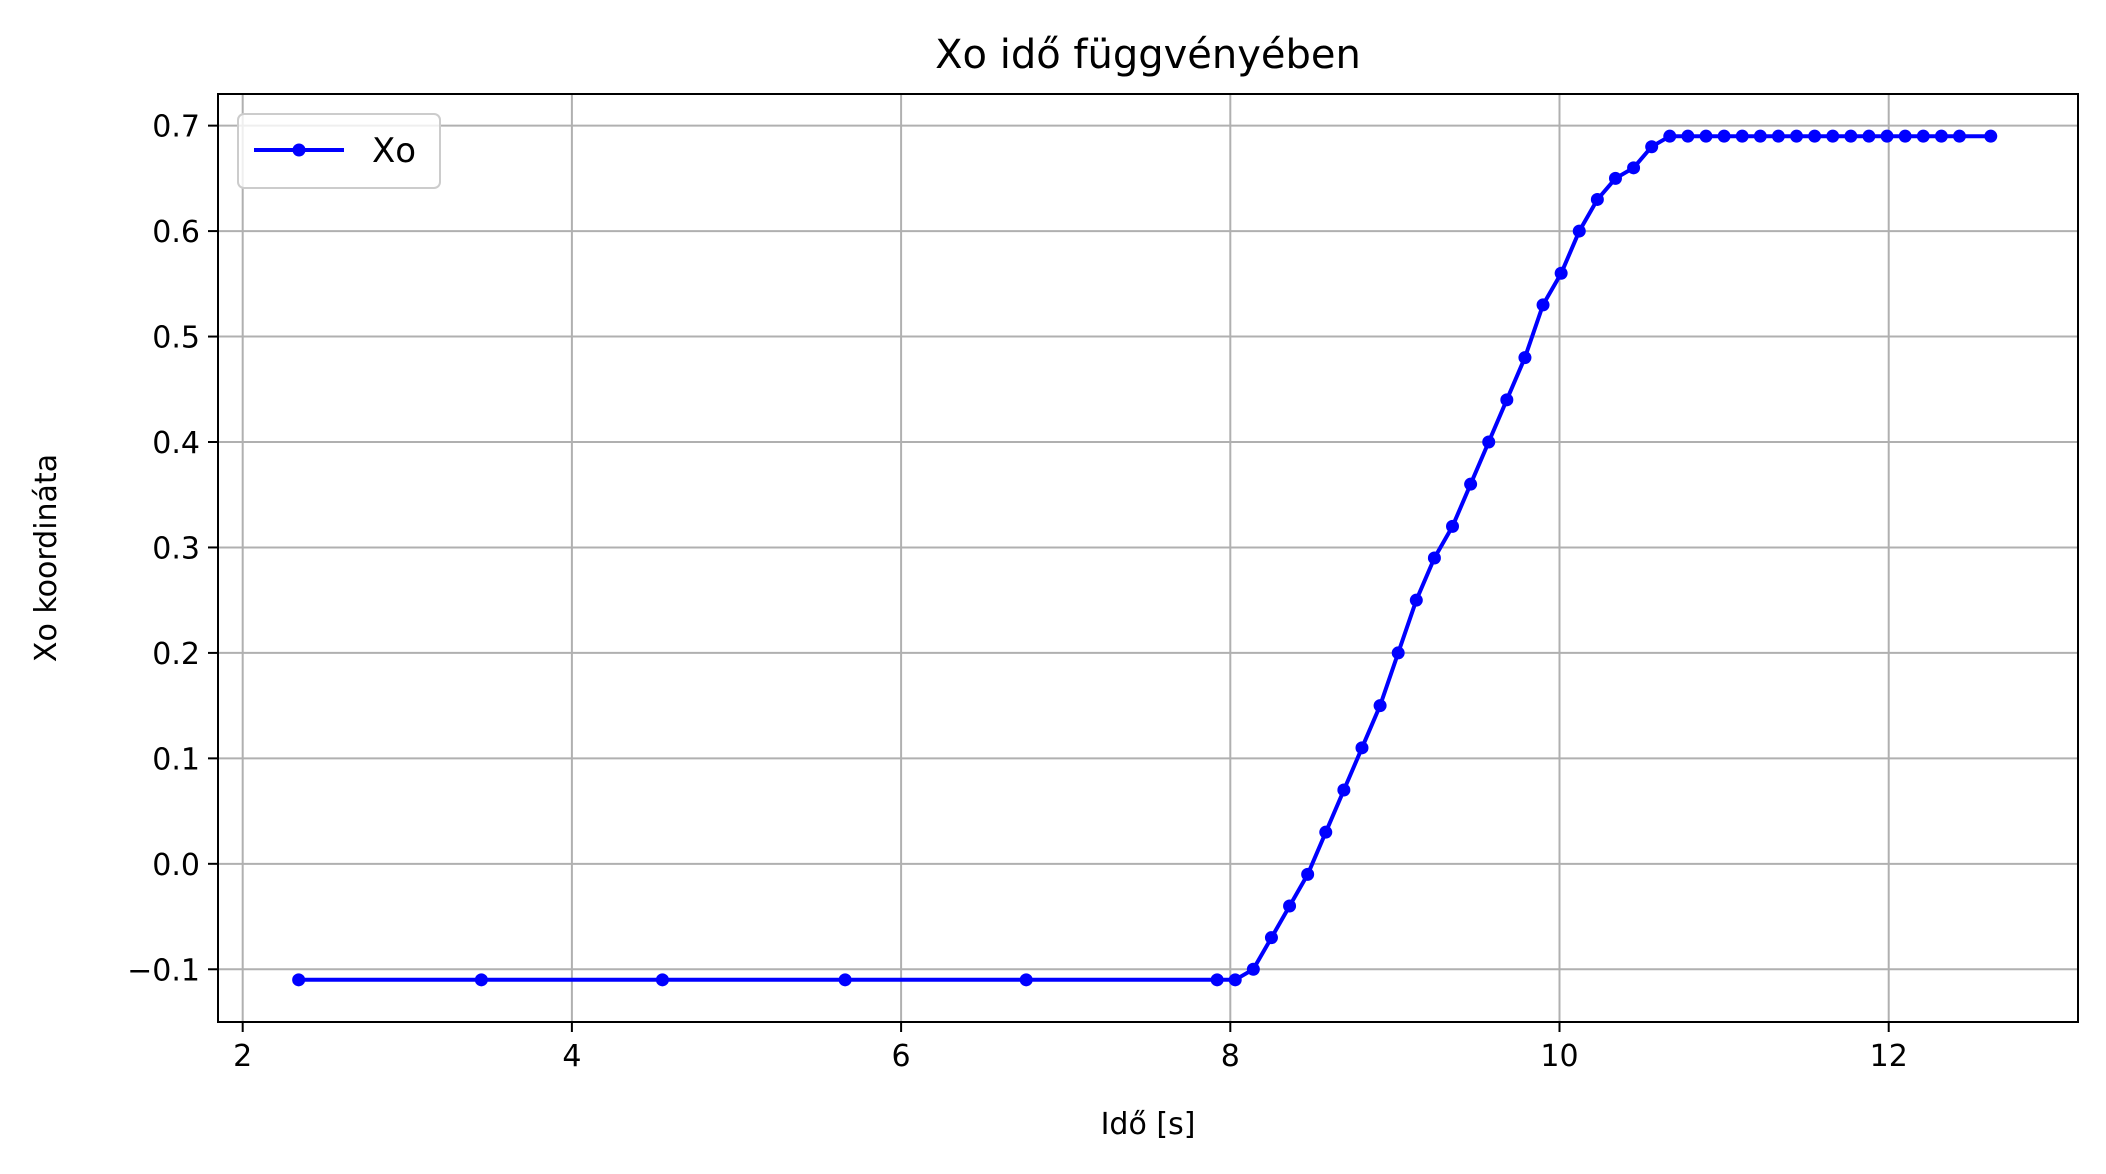 The width and height of the screenshot is (2106, 1174). What do you see at coordinates (163, 970) in the screenshot?
I see `y-tick-label: −0.1` at bounding box center [163, 970].